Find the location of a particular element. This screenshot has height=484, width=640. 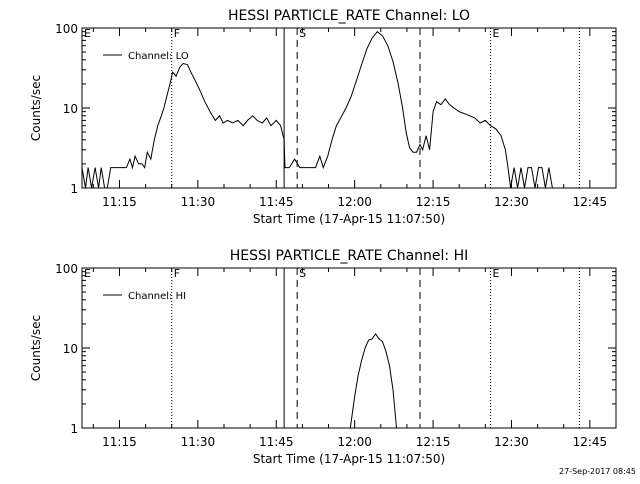

chart-title: HESSI PARTICLE_RATE Channel: HI is located at coordinates (349, 256).